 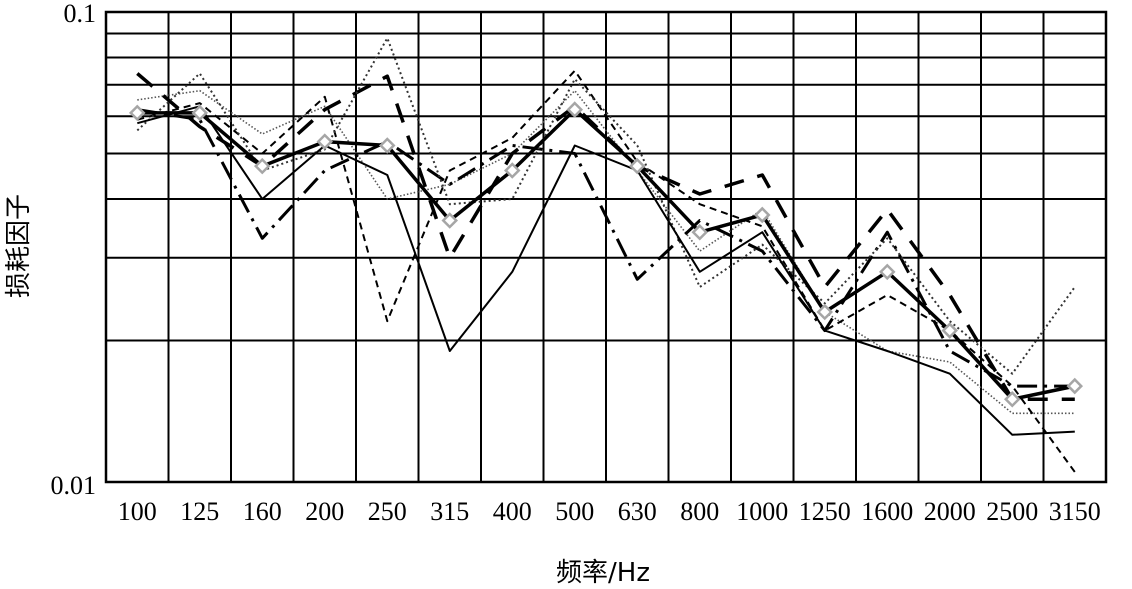 What do you see at coordinates (137, 511) in the screenshot?
I see `x-tick-label: 100` at bounding box center [137, 511].